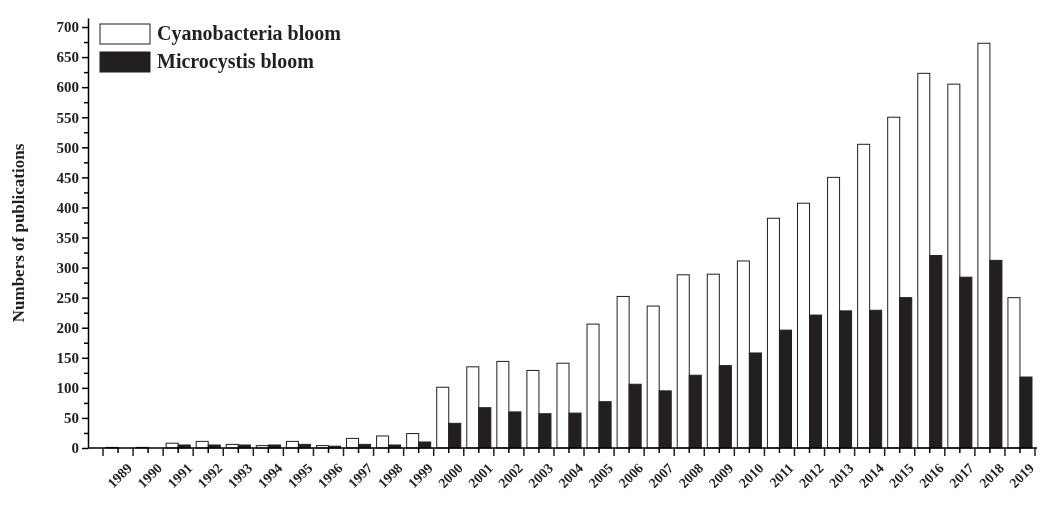 The width and height of the screenshot is (1045, 506). Describe the element at coordinates (67, 237) in the screenshot. I see `y-tick-label: 350` at that location.